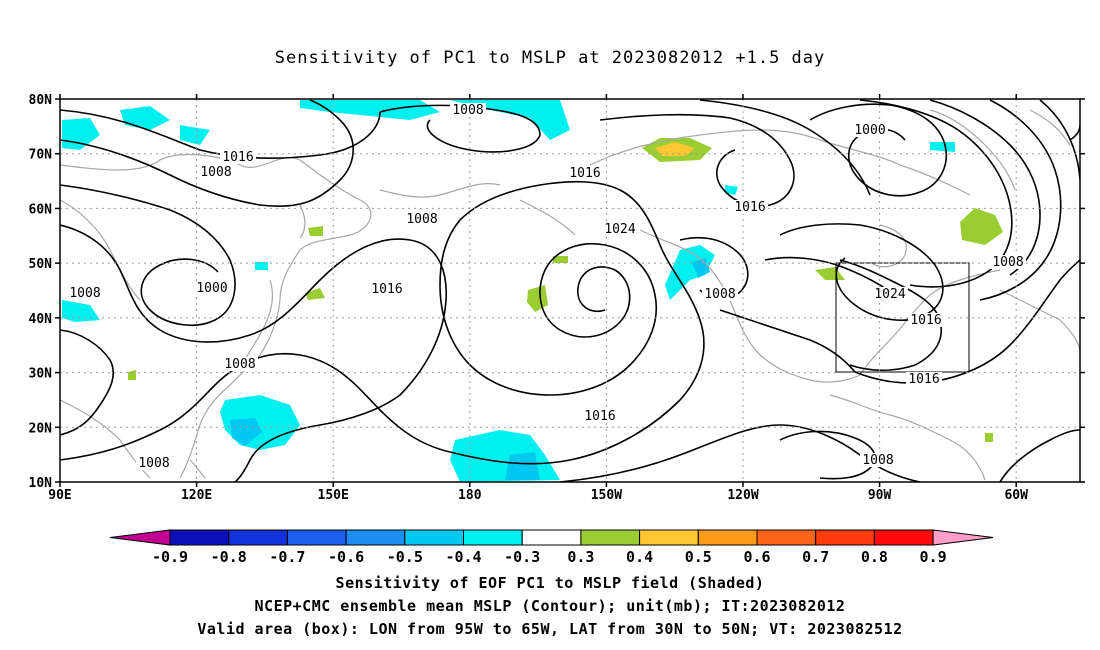 Image resolution: width=1100 pixels, height=650 pixels. I want to click on lon-tick-label: 90E, so click(59, 495).